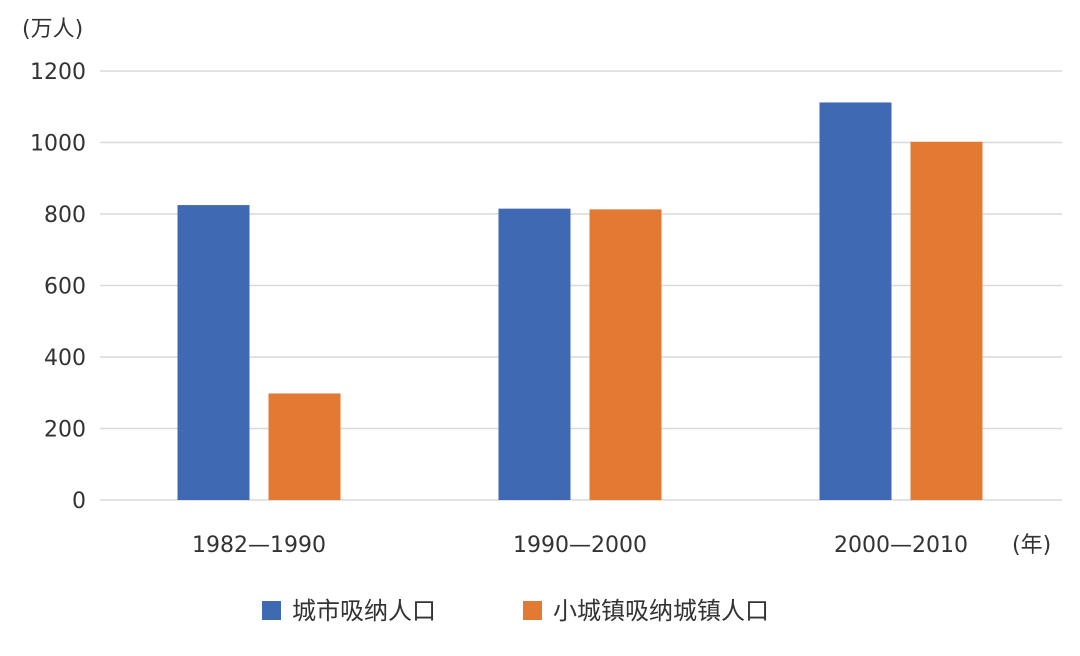  I want to click on x-axis-unit-label: (年), so click(1031, 545).